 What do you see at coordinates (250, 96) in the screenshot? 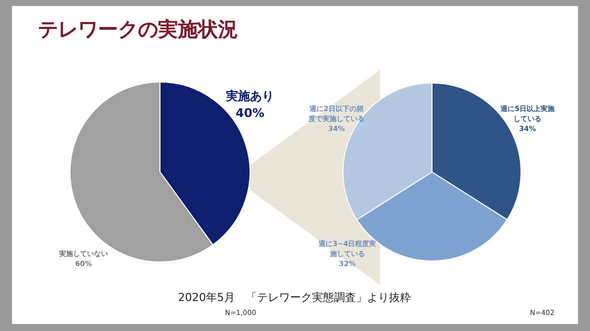
I see `slice-label: 実施あり` at bounding box center [250, 96].